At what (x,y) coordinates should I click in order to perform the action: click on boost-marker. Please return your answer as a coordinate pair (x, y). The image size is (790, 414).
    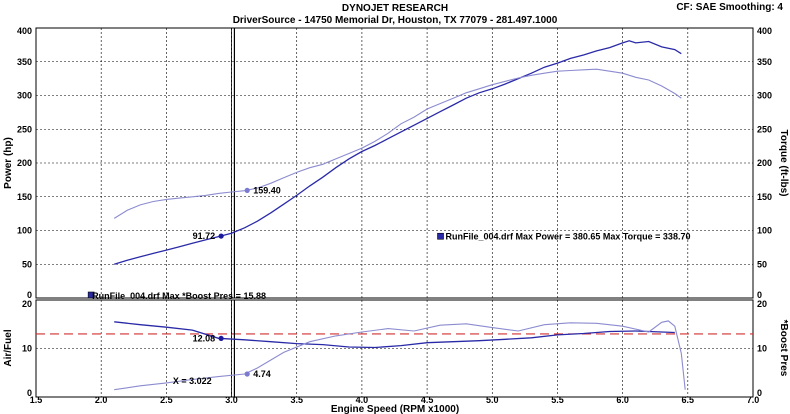
    Looking at the image, I should click on (247, 374).